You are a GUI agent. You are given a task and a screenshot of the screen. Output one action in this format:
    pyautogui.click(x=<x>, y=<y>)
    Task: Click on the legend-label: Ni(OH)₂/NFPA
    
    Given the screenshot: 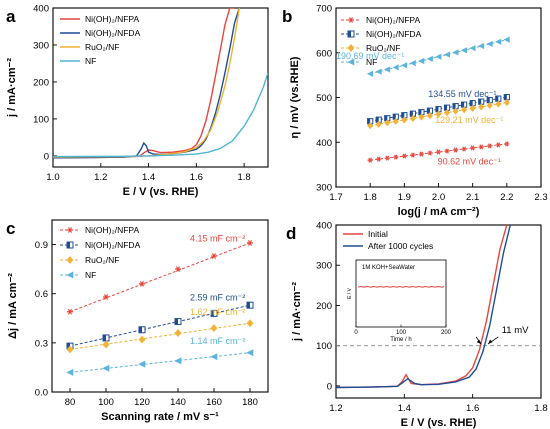 What is the action you would take?
    pyautogui.click(x=112, y=230)
    